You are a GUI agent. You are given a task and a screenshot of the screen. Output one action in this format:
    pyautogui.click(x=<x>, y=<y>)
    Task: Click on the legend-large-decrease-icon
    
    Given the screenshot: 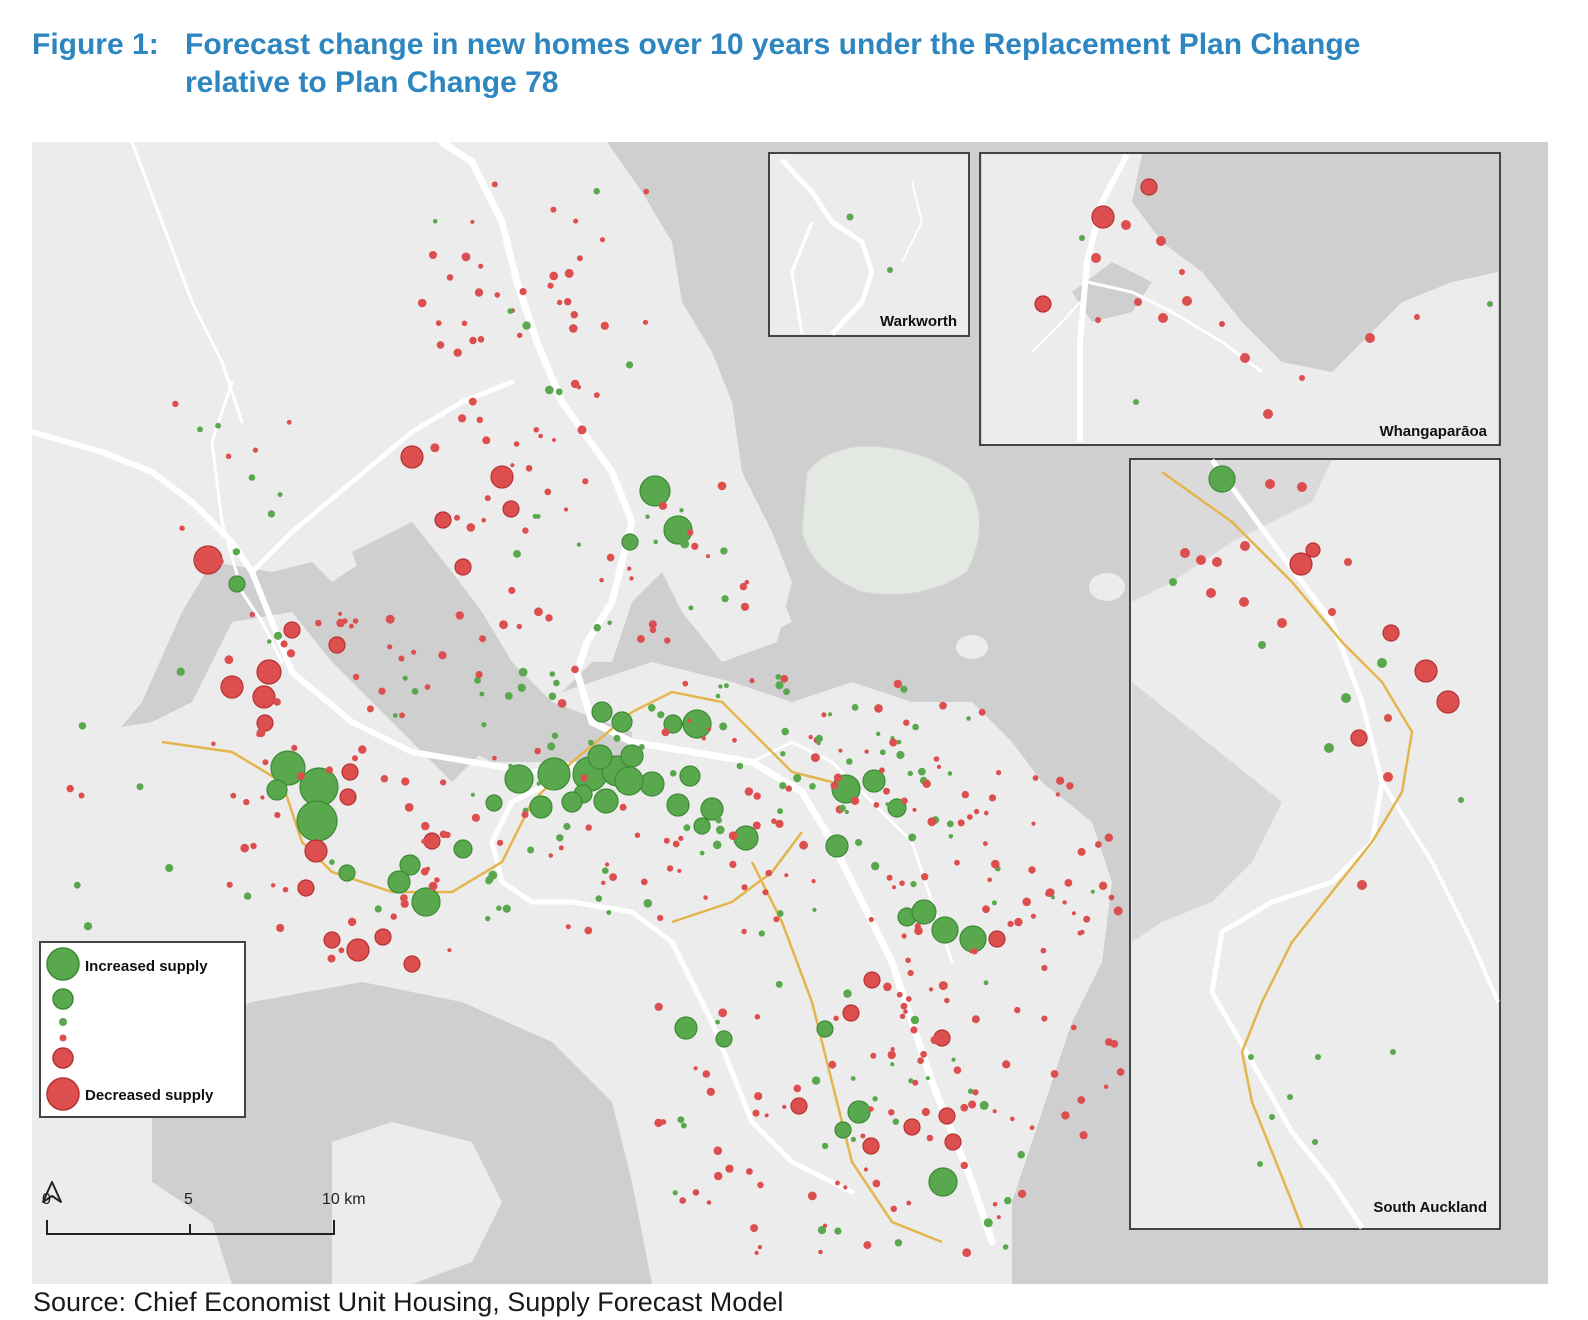 What is the action you would take?
    pyautogui.click(x=63, y=1094)
    